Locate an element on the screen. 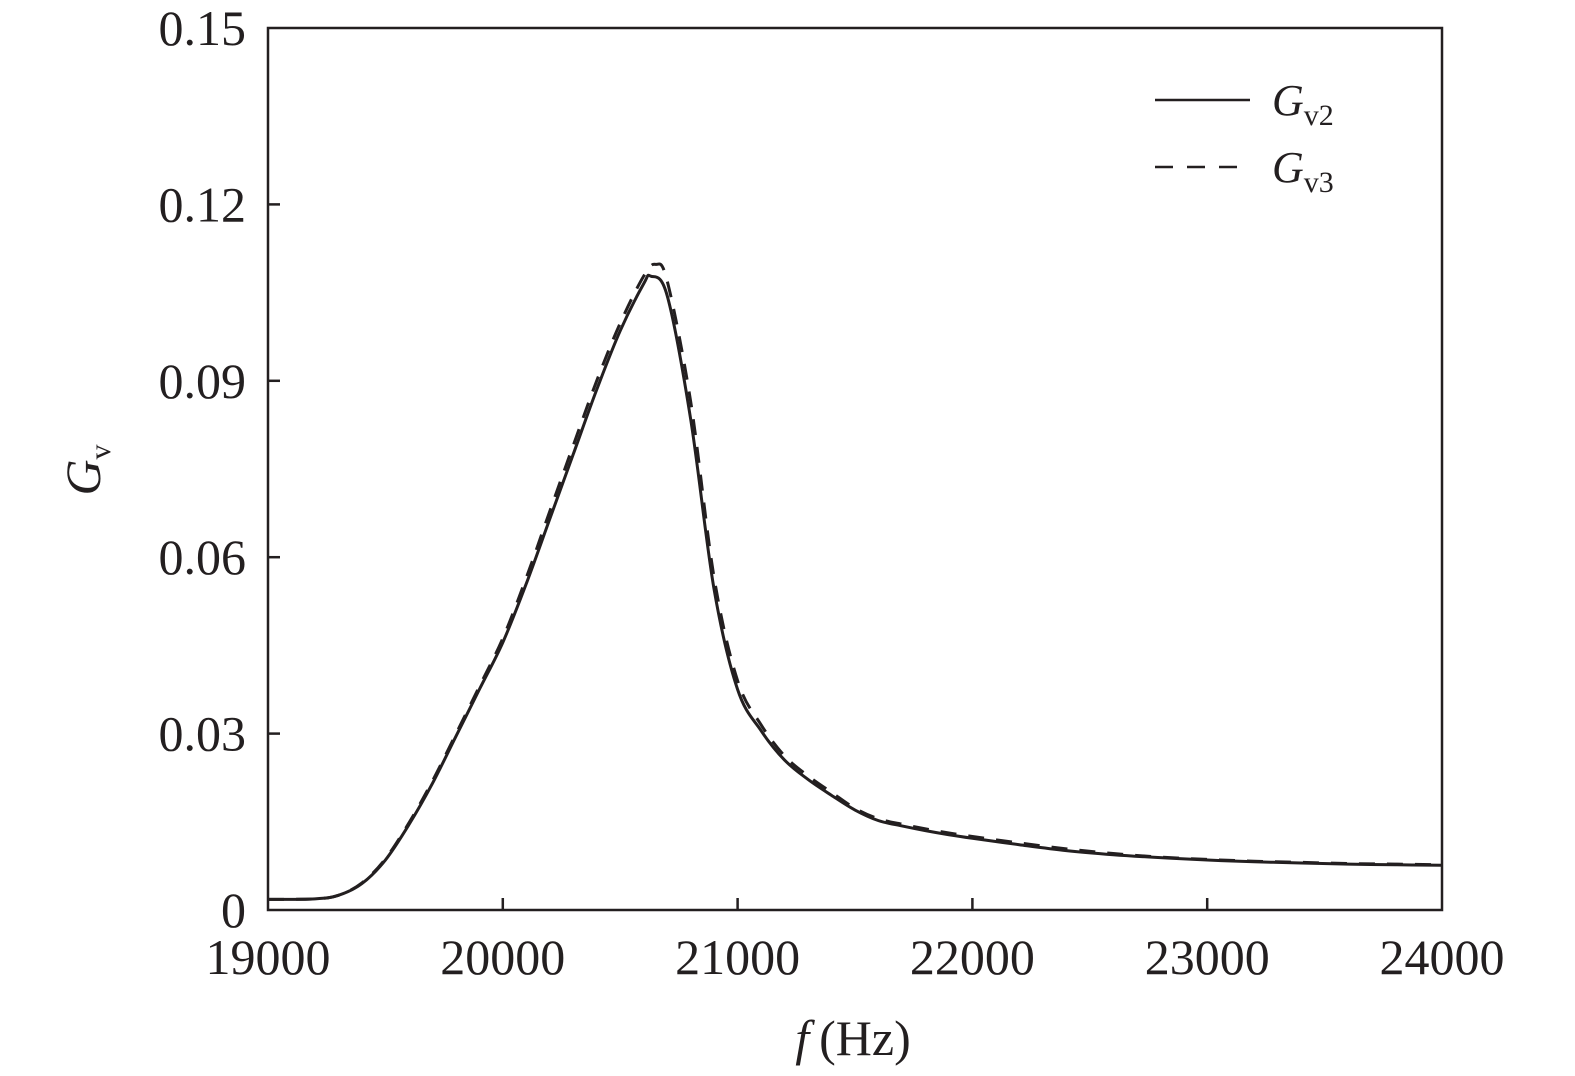 The width and height of the screenshot is (1575, 1076). y-tick-label: 0.09 is located at coordinates (203, 381).